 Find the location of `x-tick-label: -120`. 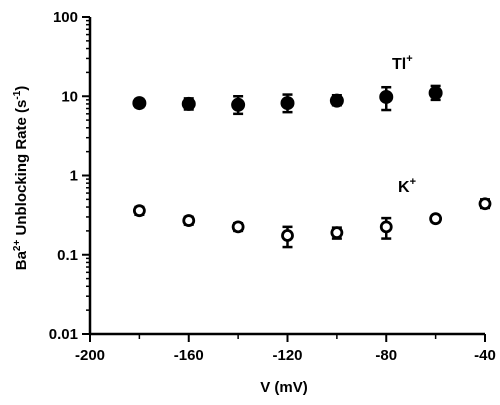

x-tick-label: -120 is located at coordinates (287, 355).